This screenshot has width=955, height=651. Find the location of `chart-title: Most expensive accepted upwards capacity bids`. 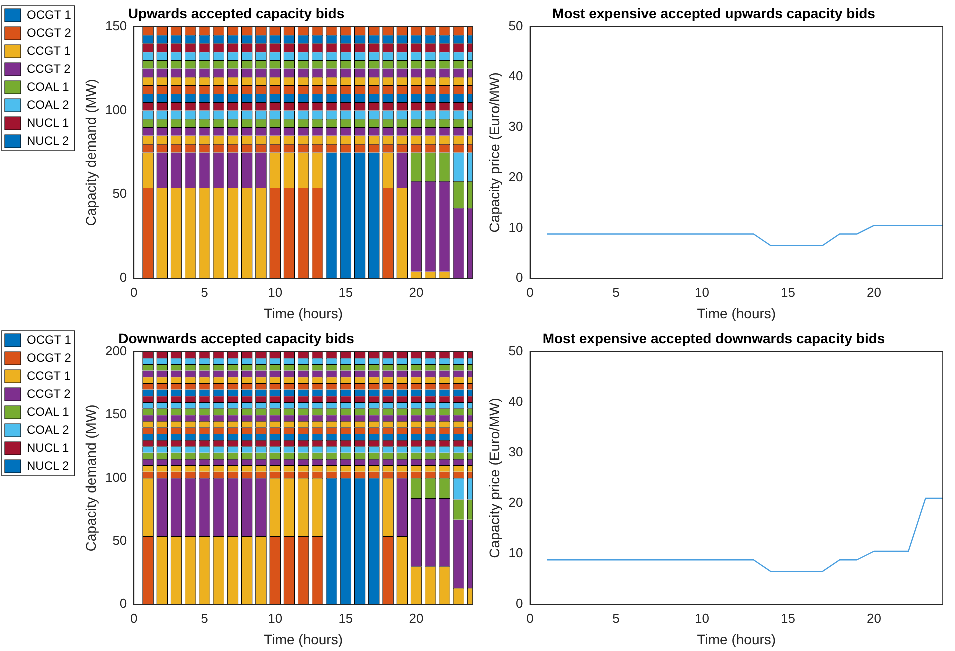

chart-title: Most expensive accepted upwards capacity bids is located at coordinates (714, 13).